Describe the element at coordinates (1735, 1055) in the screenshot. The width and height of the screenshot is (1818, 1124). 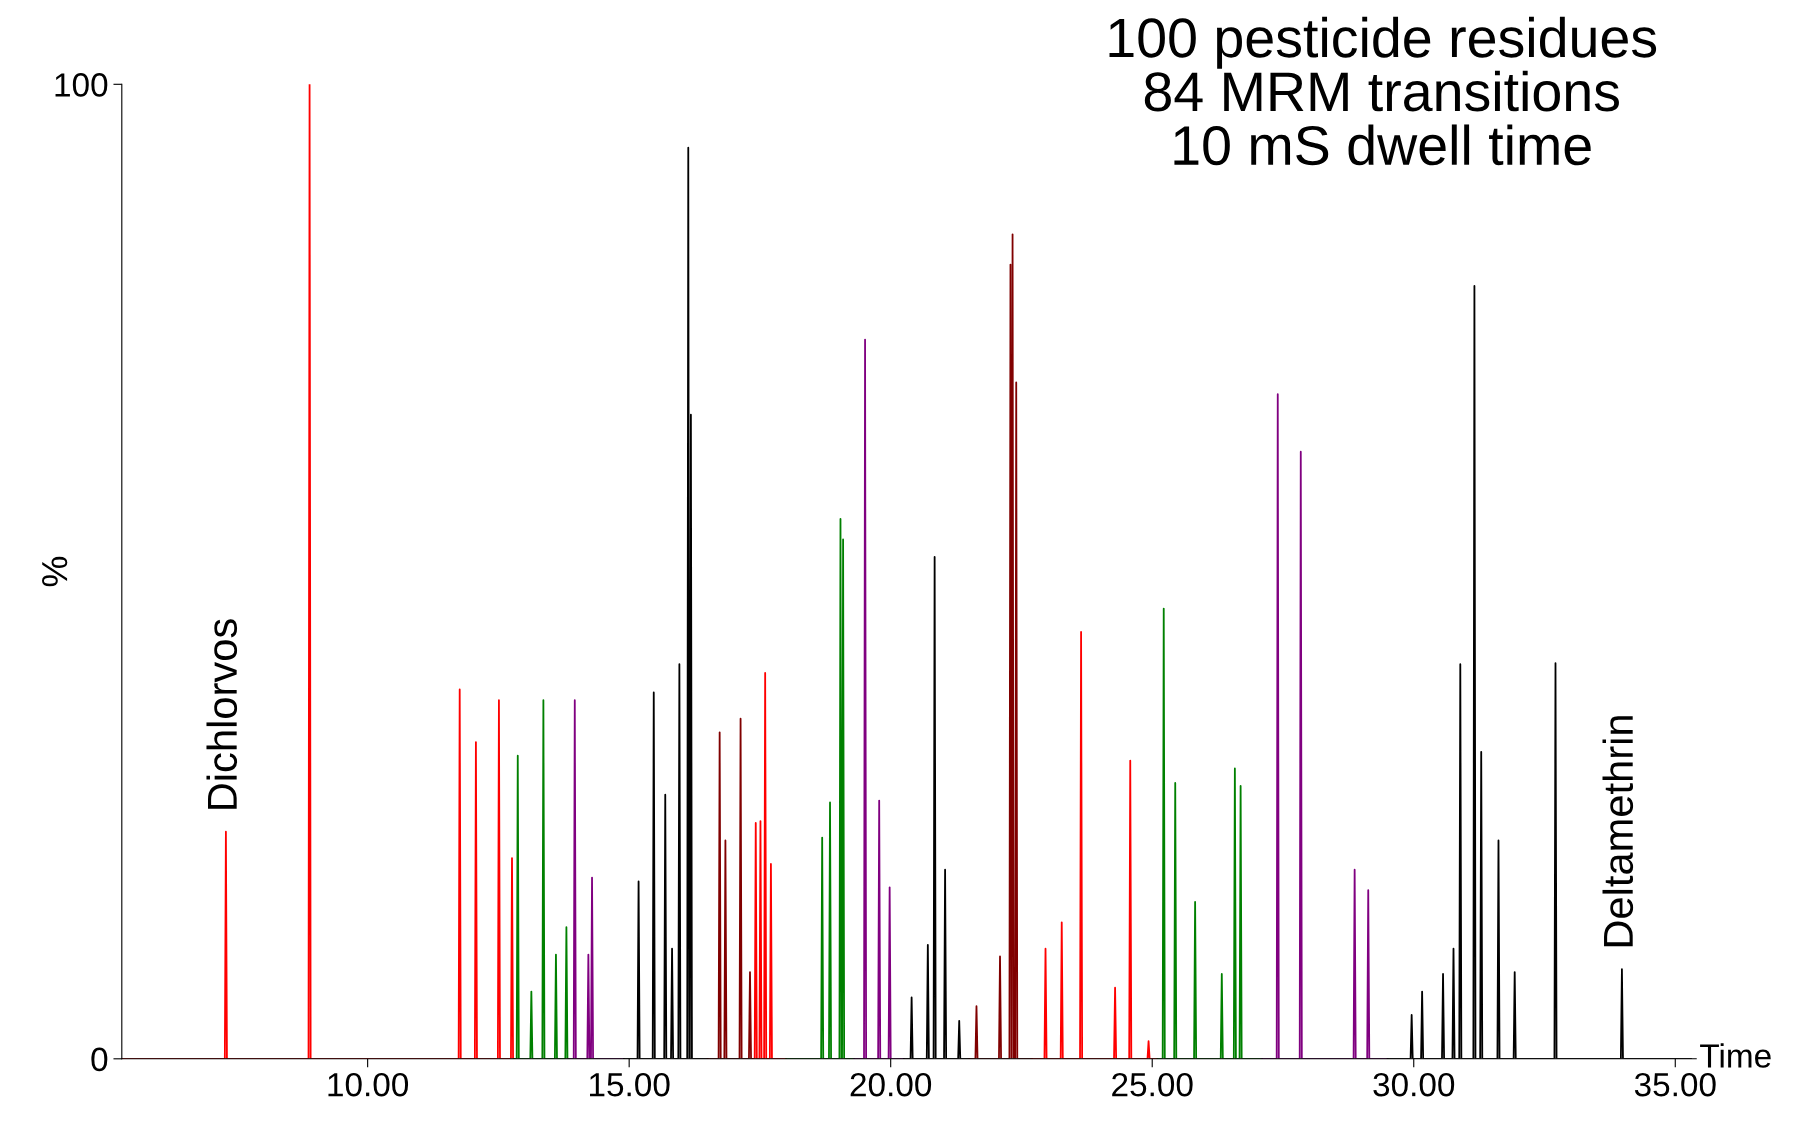
I see `x-axis-title: Time` at that location.